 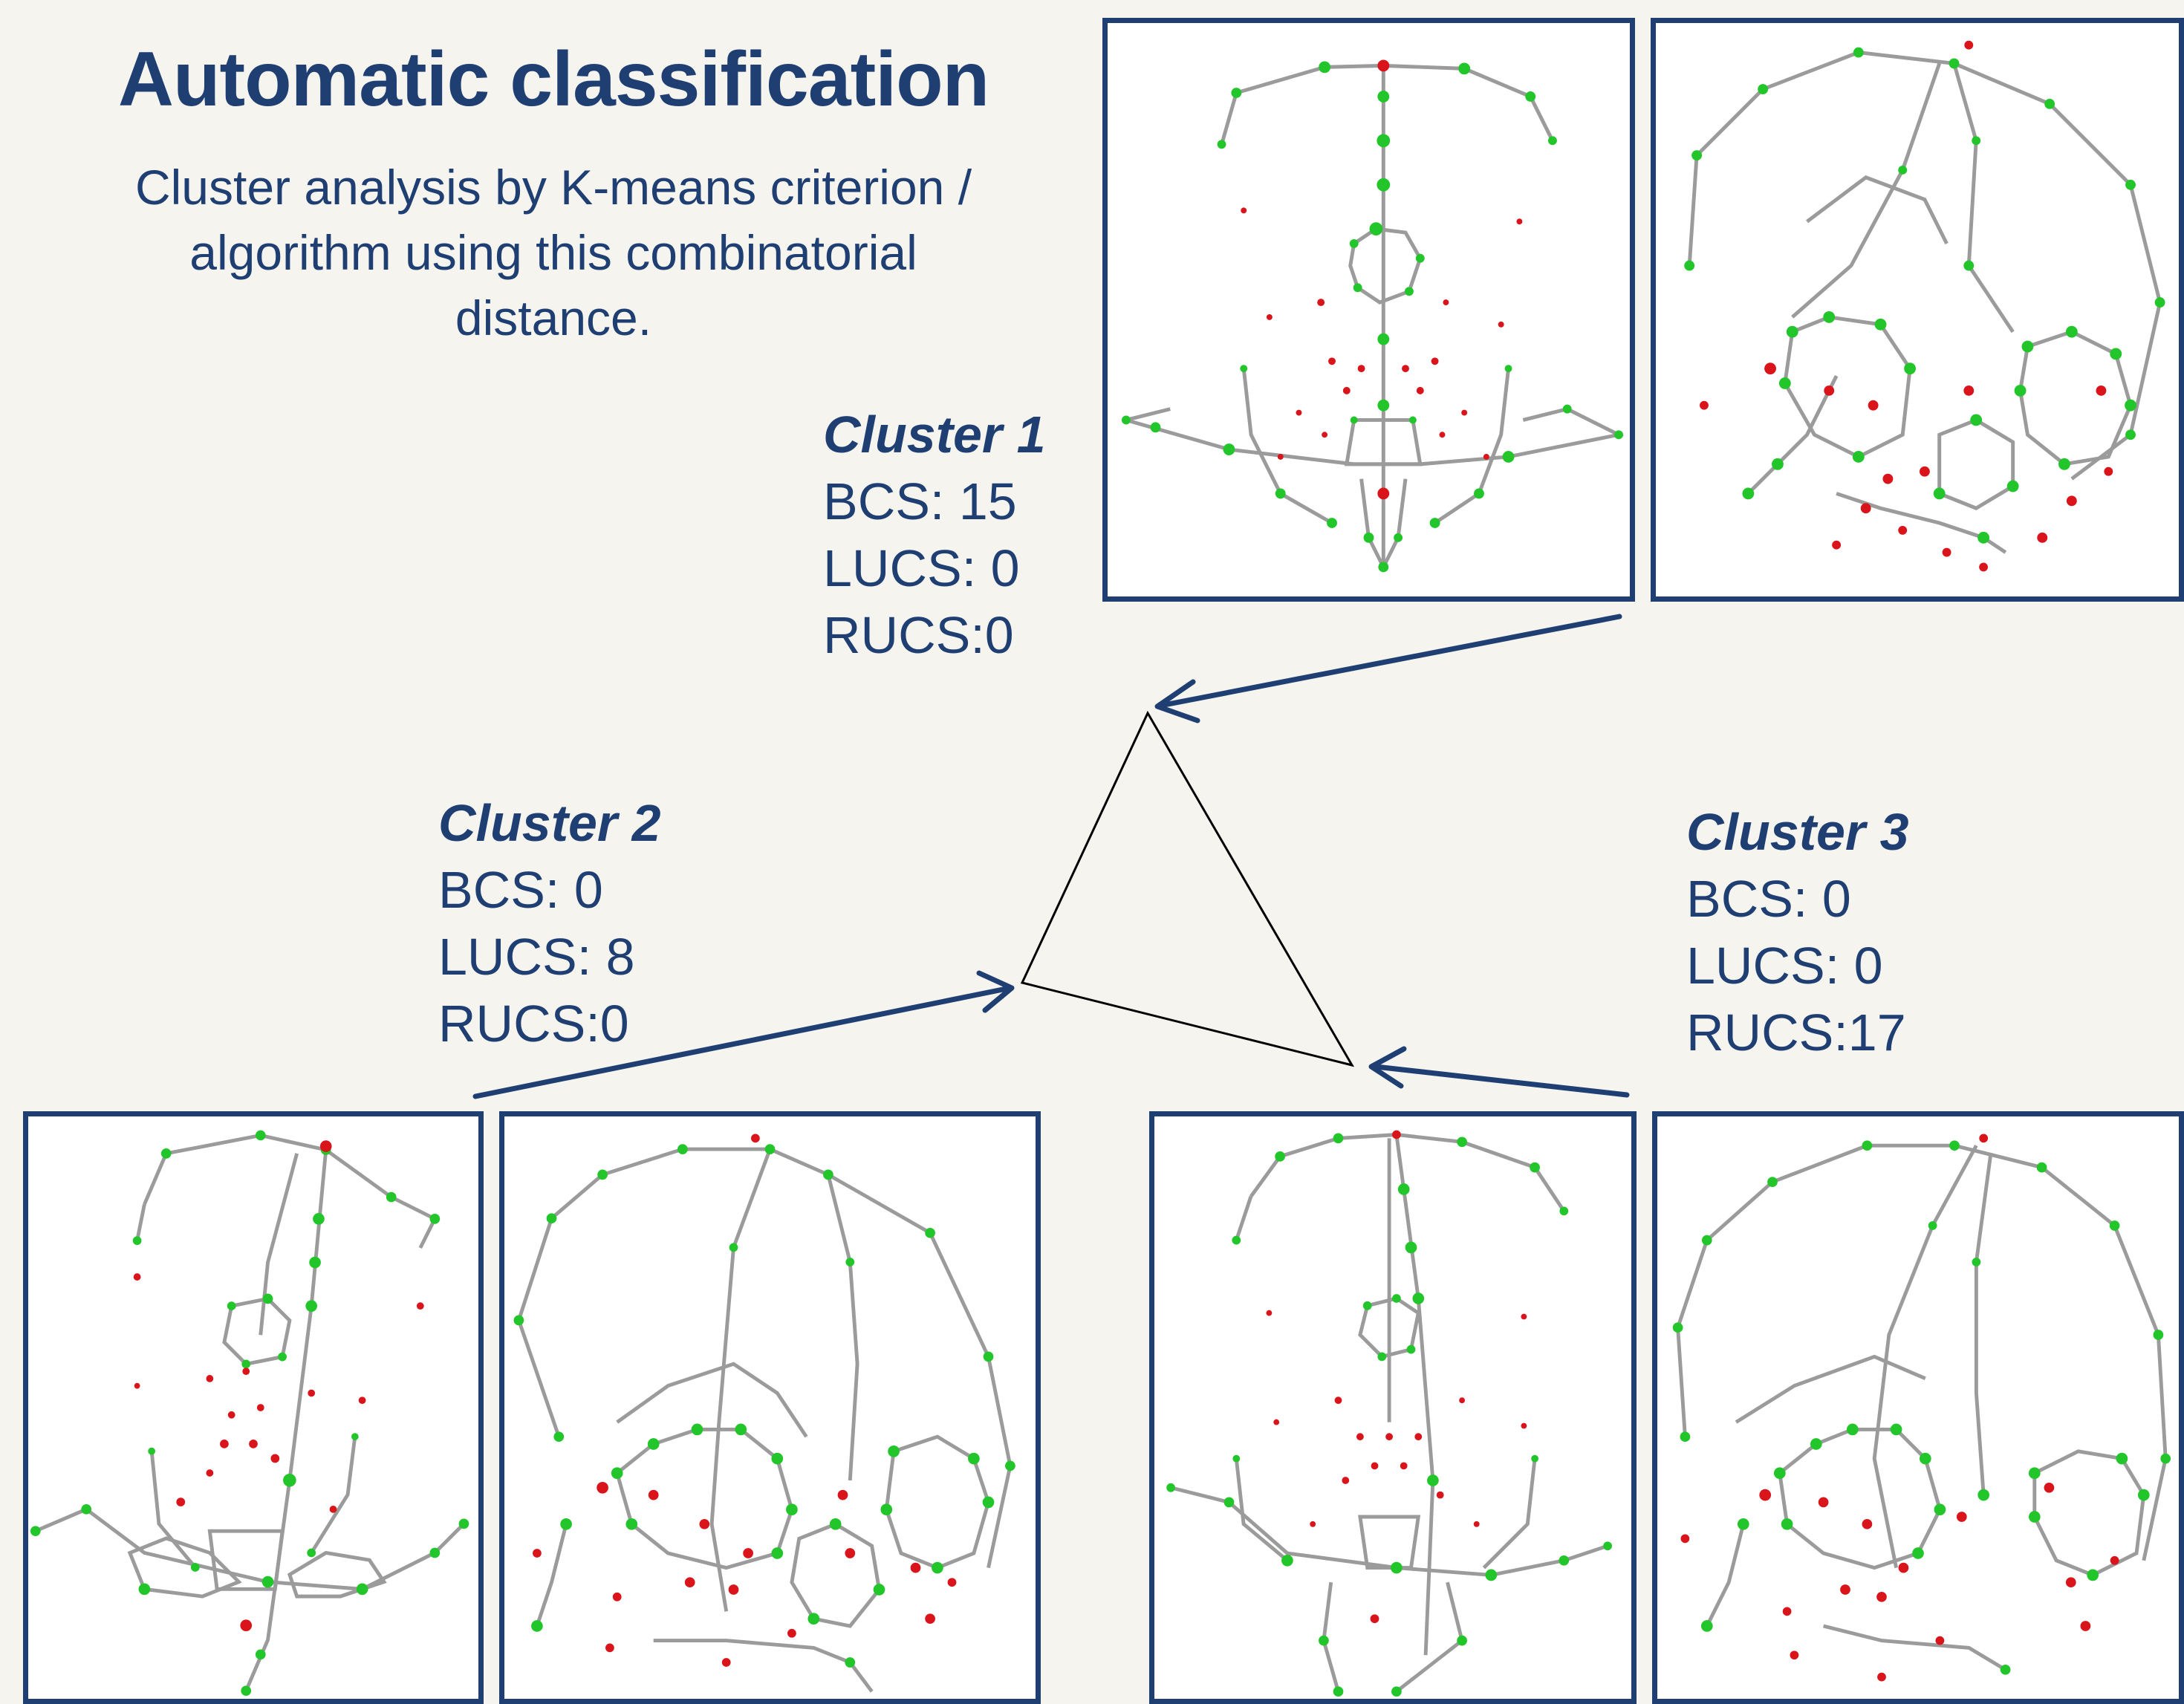 What do you see at coordinates (935, 435) in the screenshot?
I see `cluster-name: Cluster 1` at bounding box center [935, 435].